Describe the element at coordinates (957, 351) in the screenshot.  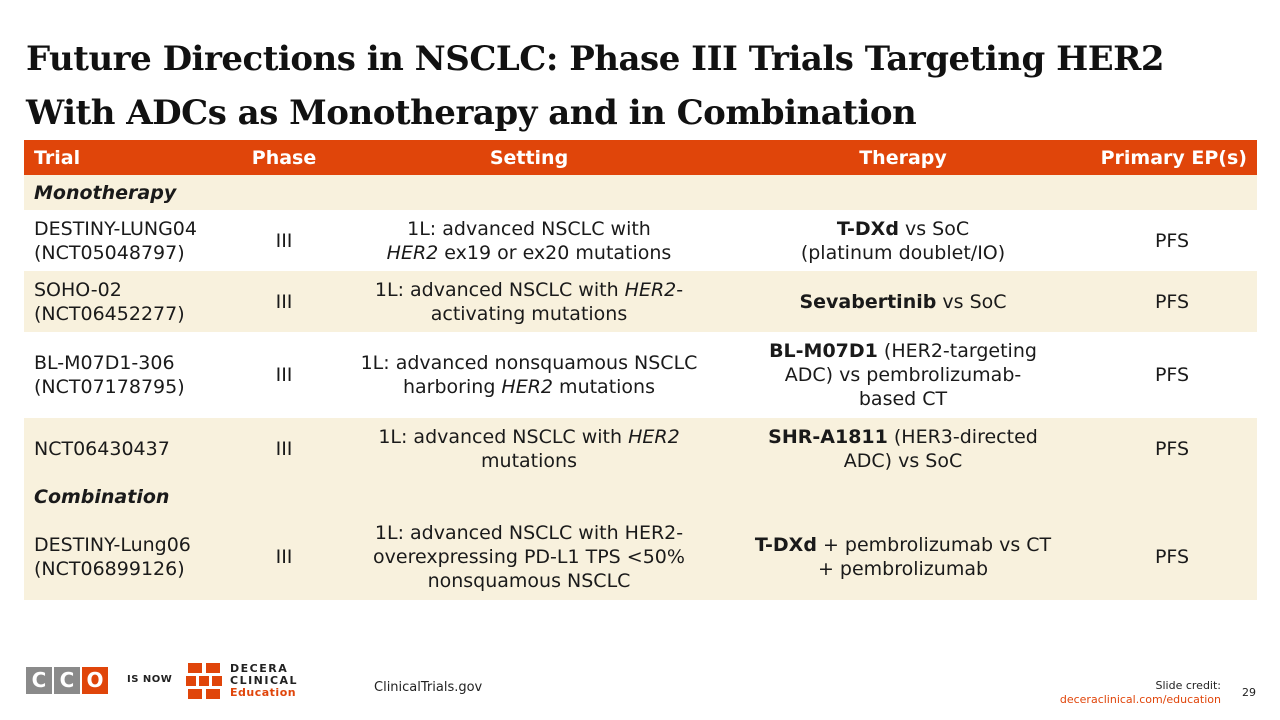
I see `therapy-text: (HER2-targeting` at that location.